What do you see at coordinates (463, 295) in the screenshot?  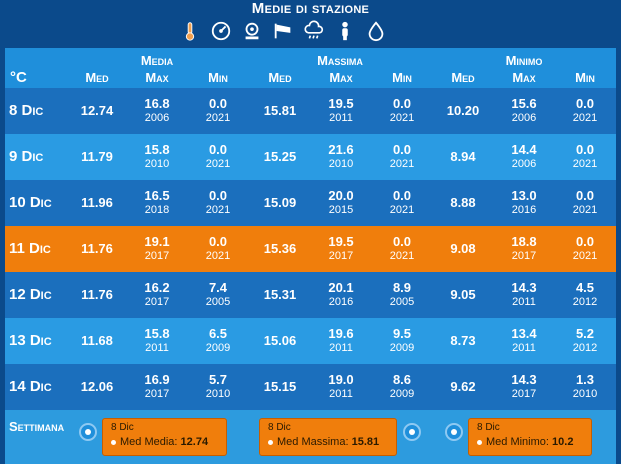 I see `cell-minimo-med: 9.05` at bounding box center [463, 295].